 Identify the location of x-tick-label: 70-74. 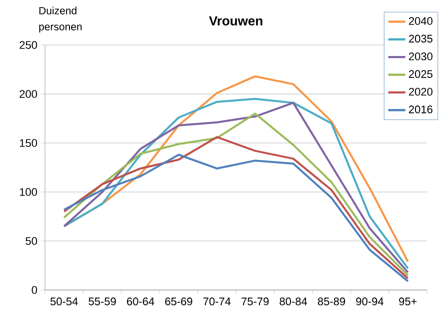
(217, 302).